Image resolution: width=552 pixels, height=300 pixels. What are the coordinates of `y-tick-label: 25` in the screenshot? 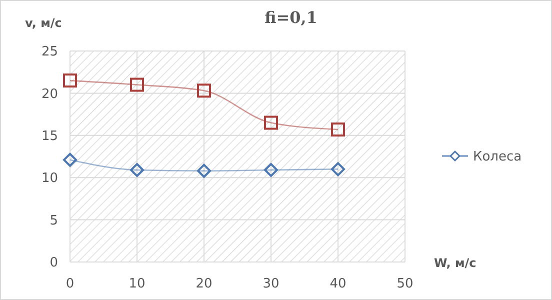 It's located at (49, 52).